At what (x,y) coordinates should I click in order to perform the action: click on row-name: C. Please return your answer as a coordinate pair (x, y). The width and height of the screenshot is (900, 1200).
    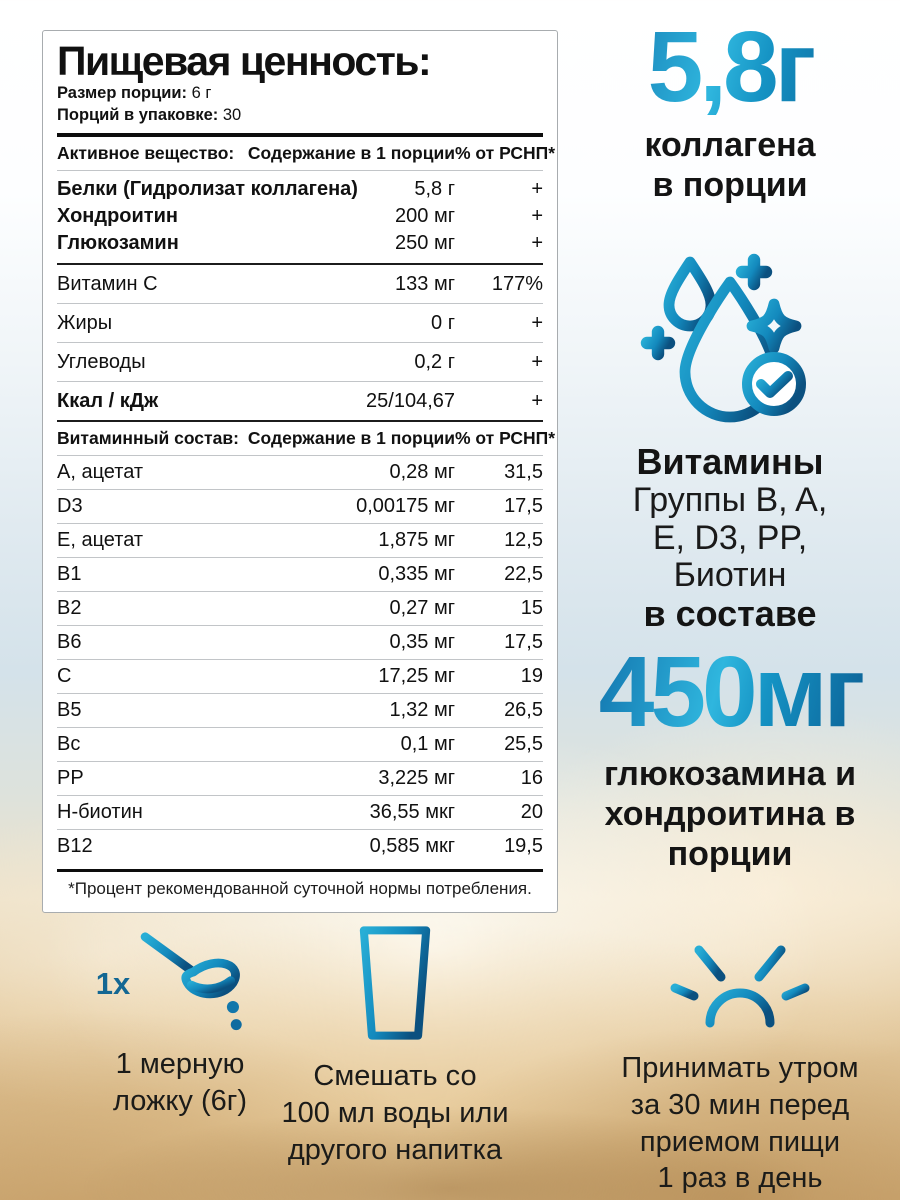
    Looking at the image, I should click on (64, 676).